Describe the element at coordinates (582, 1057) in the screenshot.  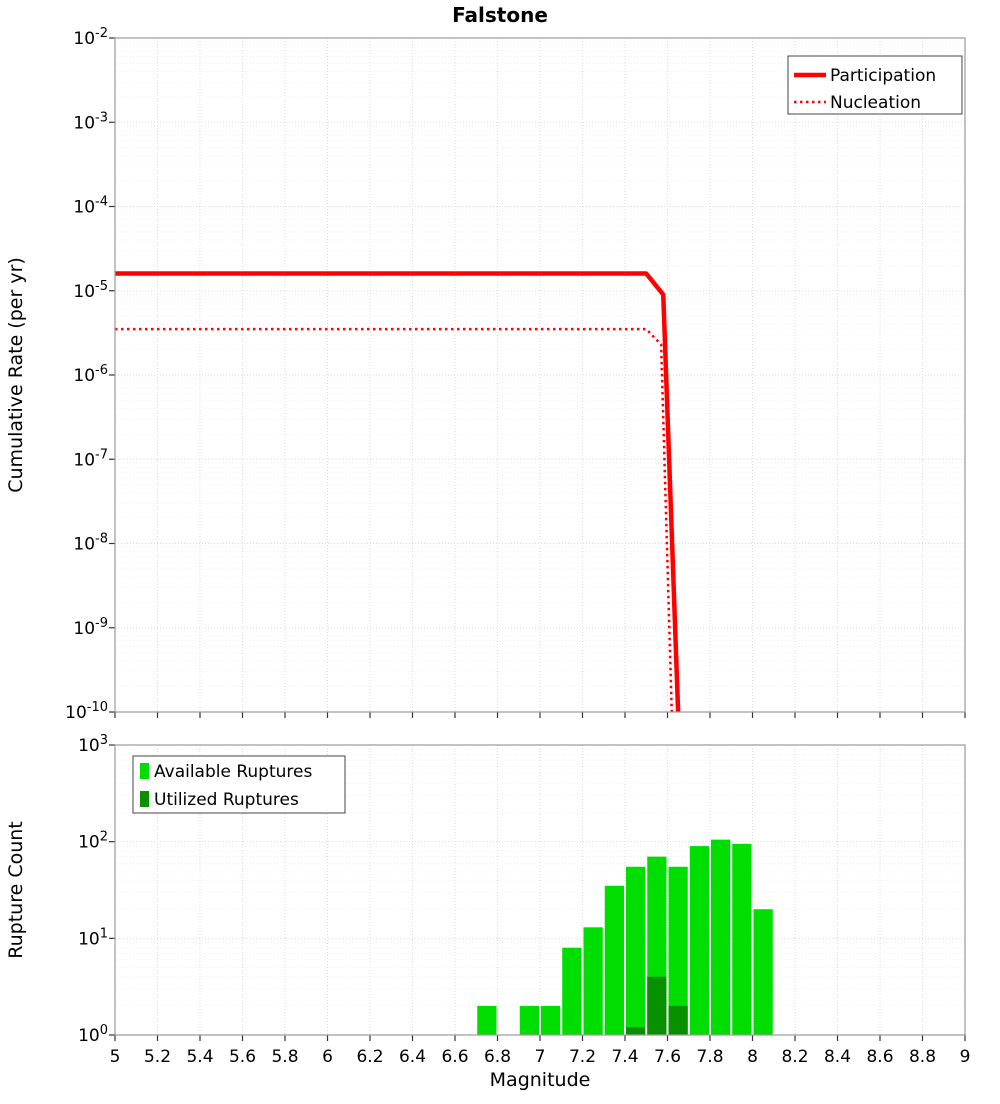
I see `svg-text: 7.2` at that location.